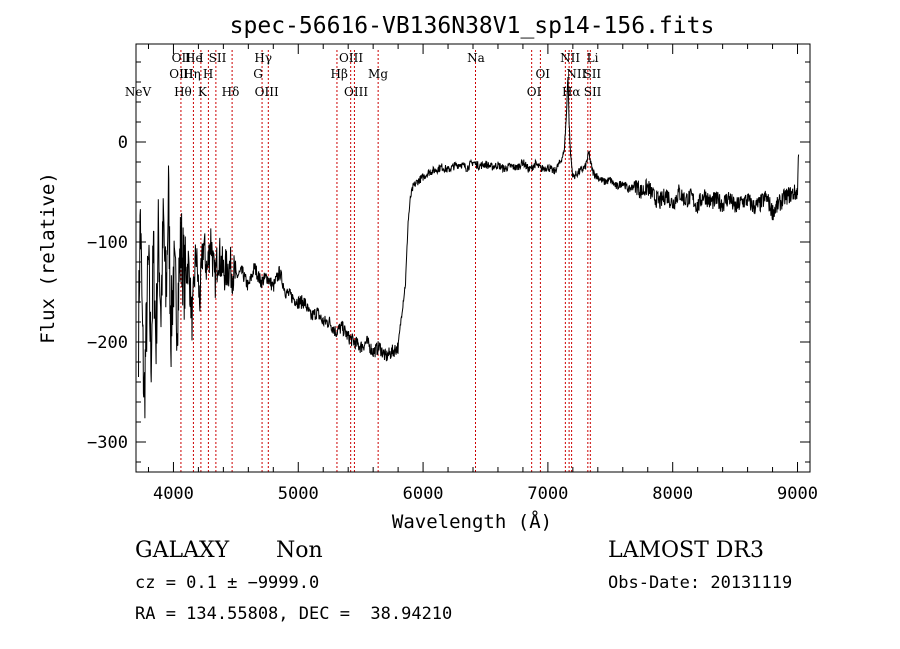 This screenshot has height=649, width=900. What do you see at coordinates (107, 343) in the screenshot?
I see `y-tick-label: −200` at bounding box center [107, 343].